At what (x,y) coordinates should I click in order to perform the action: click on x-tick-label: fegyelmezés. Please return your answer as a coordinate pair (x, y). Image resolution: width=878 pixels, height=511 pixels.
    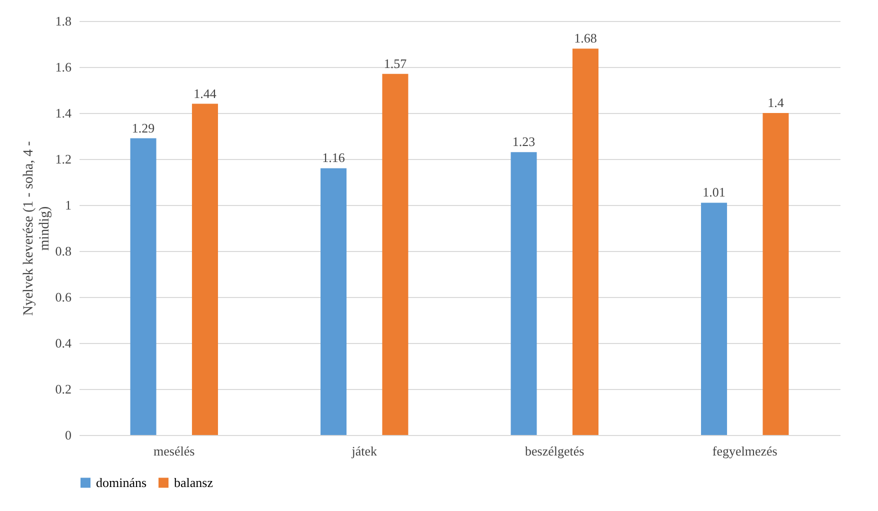
    Looking at the image, I should click on (745, 451).